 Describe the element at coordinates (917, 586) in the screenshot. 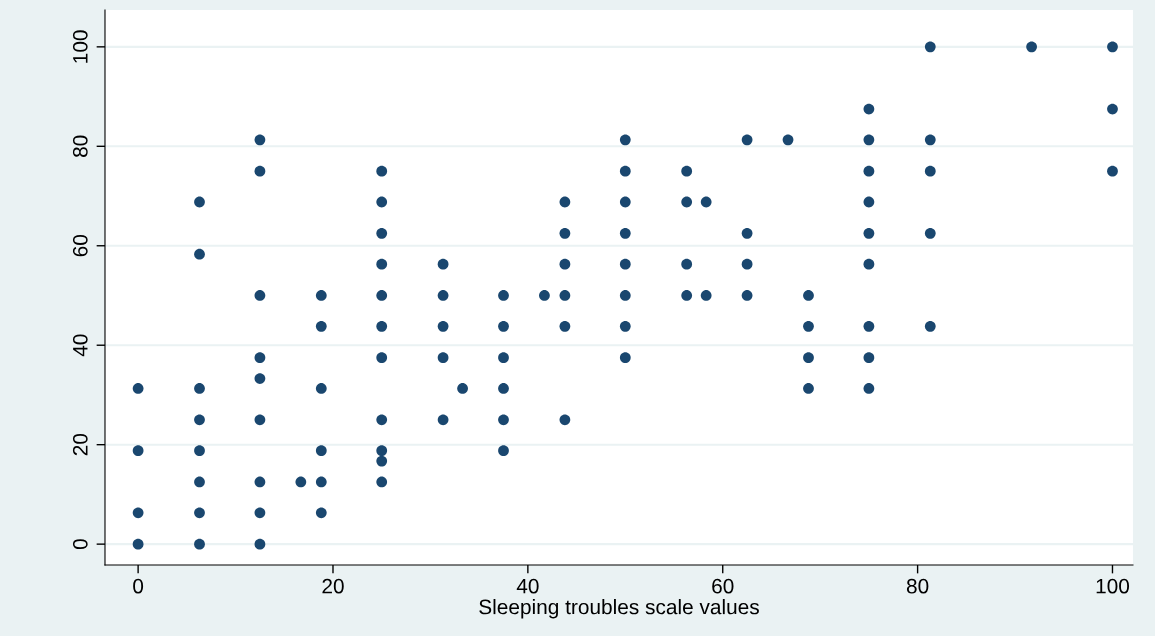

I see `x-tick-label: 80` at that location.